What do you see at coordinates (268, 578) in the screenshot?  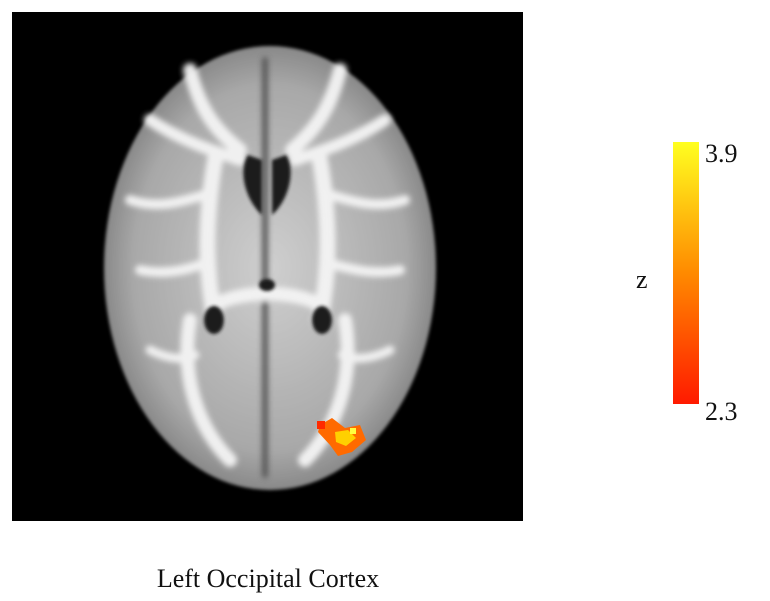 I see `caption: Left Occipital Cortex` at bounding box center [268, 578].